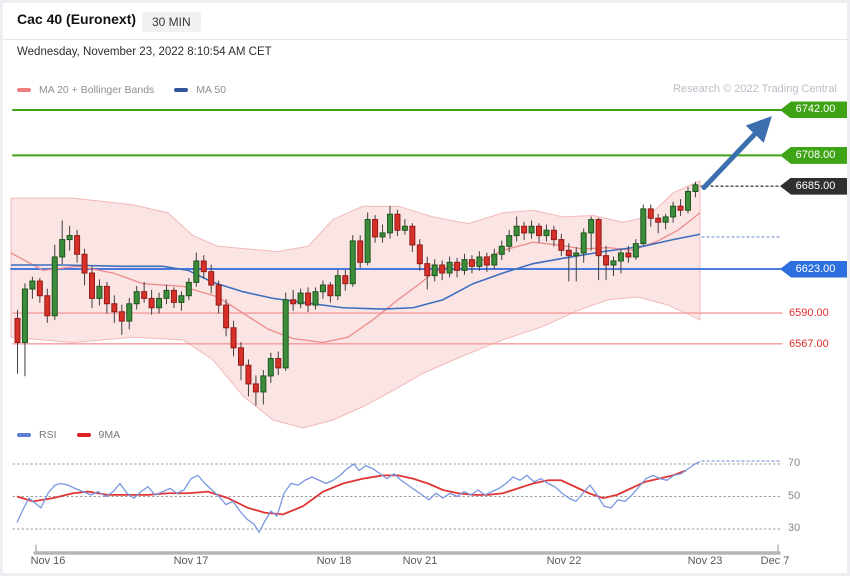 The width and height of the screenshot is (850, 576). What do you see at coordinates (77, 19) in the screenshot?
I see `page-title: Cac 40 (Euronext)` at bounding box center [77, 19].